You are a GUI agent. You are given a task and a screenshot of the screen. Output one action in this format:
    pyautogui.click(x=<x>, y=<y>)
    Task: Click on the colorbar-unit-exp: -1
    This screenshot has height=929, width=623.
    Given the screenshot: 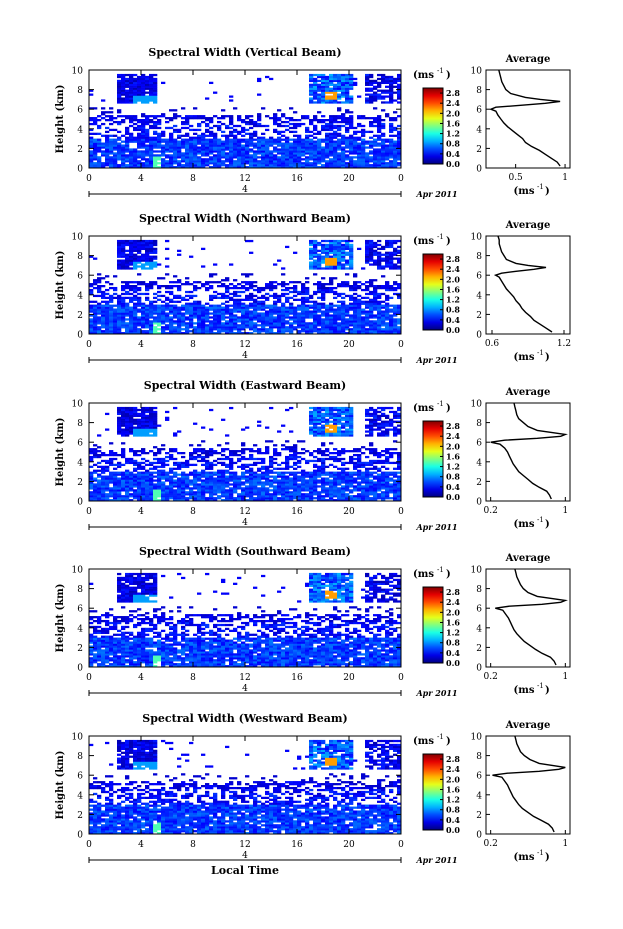 What is the action you would take?
    pyautogui.click(x=440, y=71)
    